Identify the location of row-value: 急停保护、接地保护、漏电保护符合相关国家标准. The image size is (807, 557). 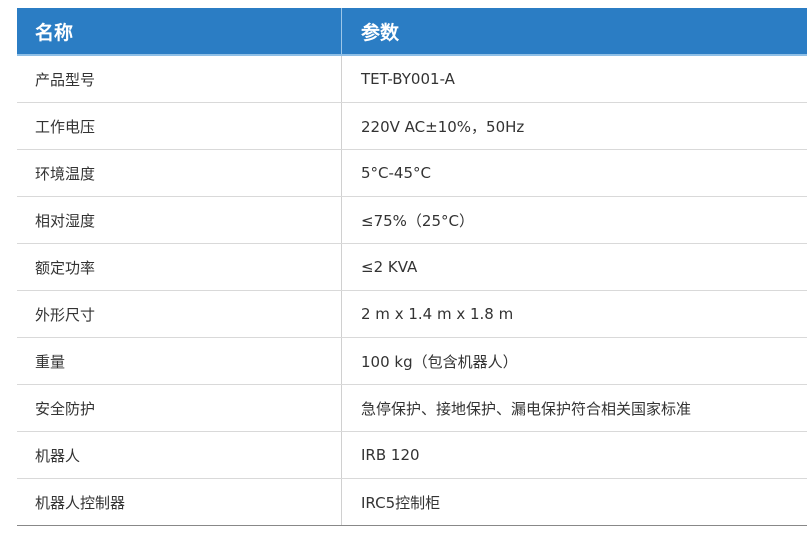
(526, 408).